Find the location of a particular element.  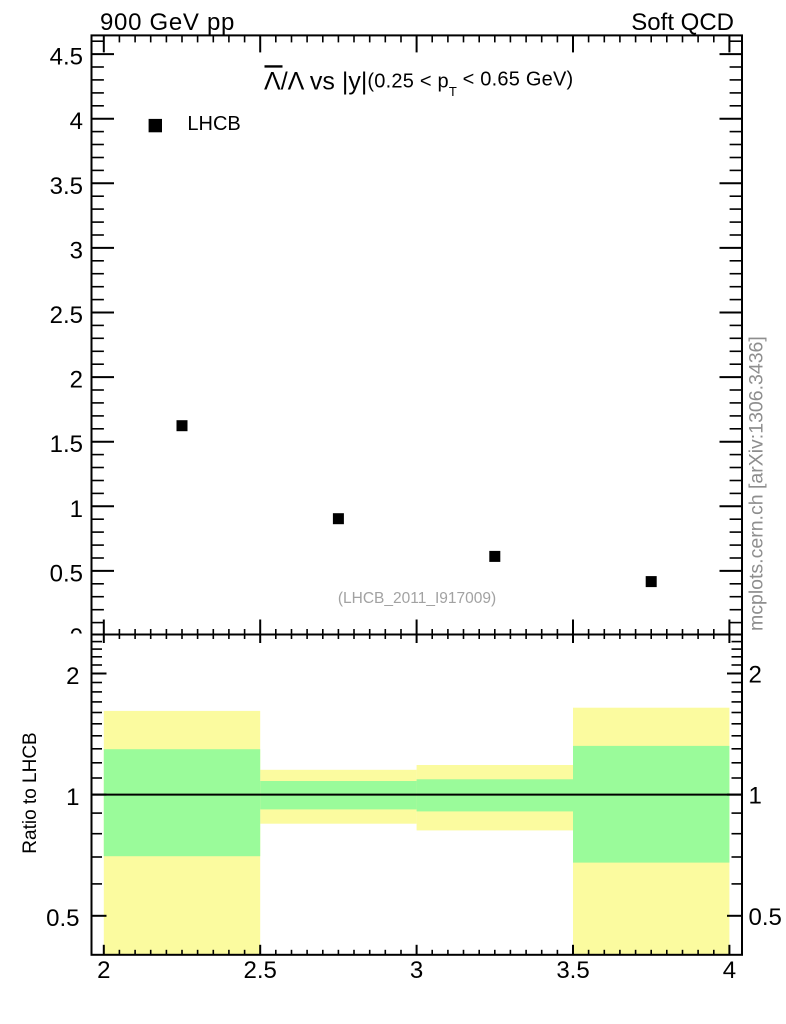

svg-text: 900 GeV pp is located at coordinates (167, 22).